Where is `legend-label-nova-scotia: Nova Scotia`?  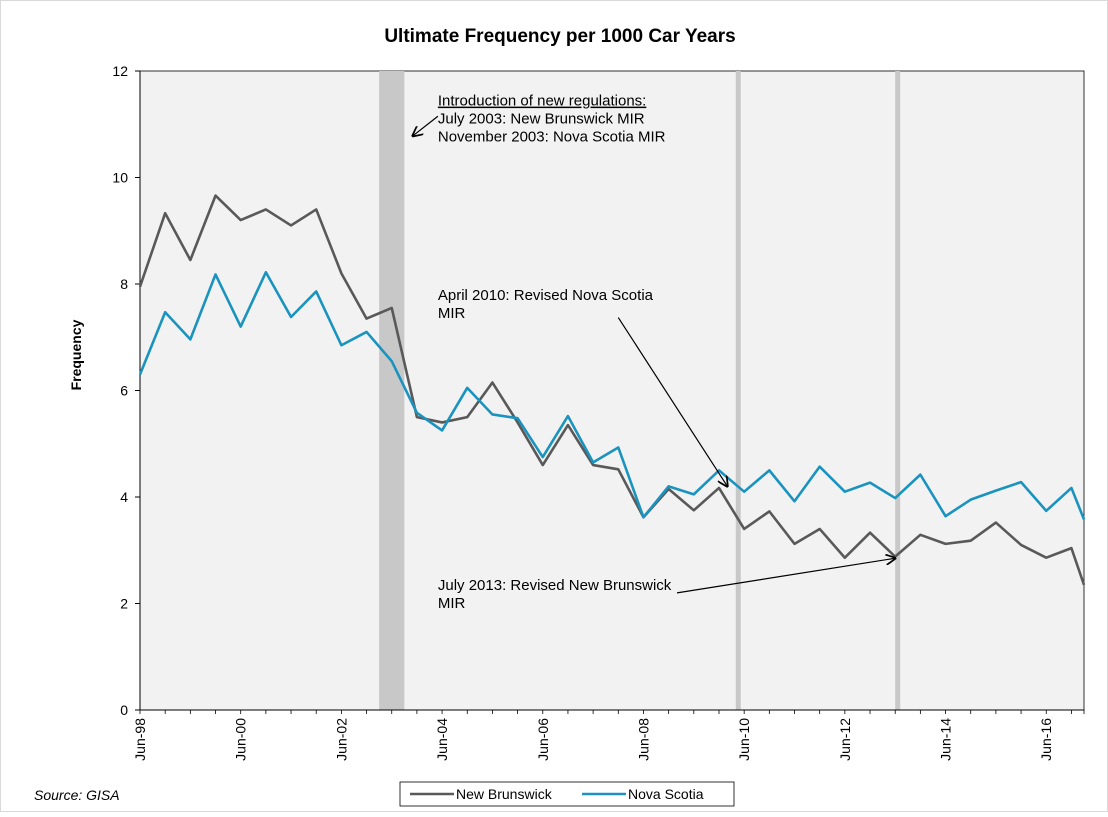 legend-label-nova-scotia: Nova Scotia is located at coordinates (666, 794).